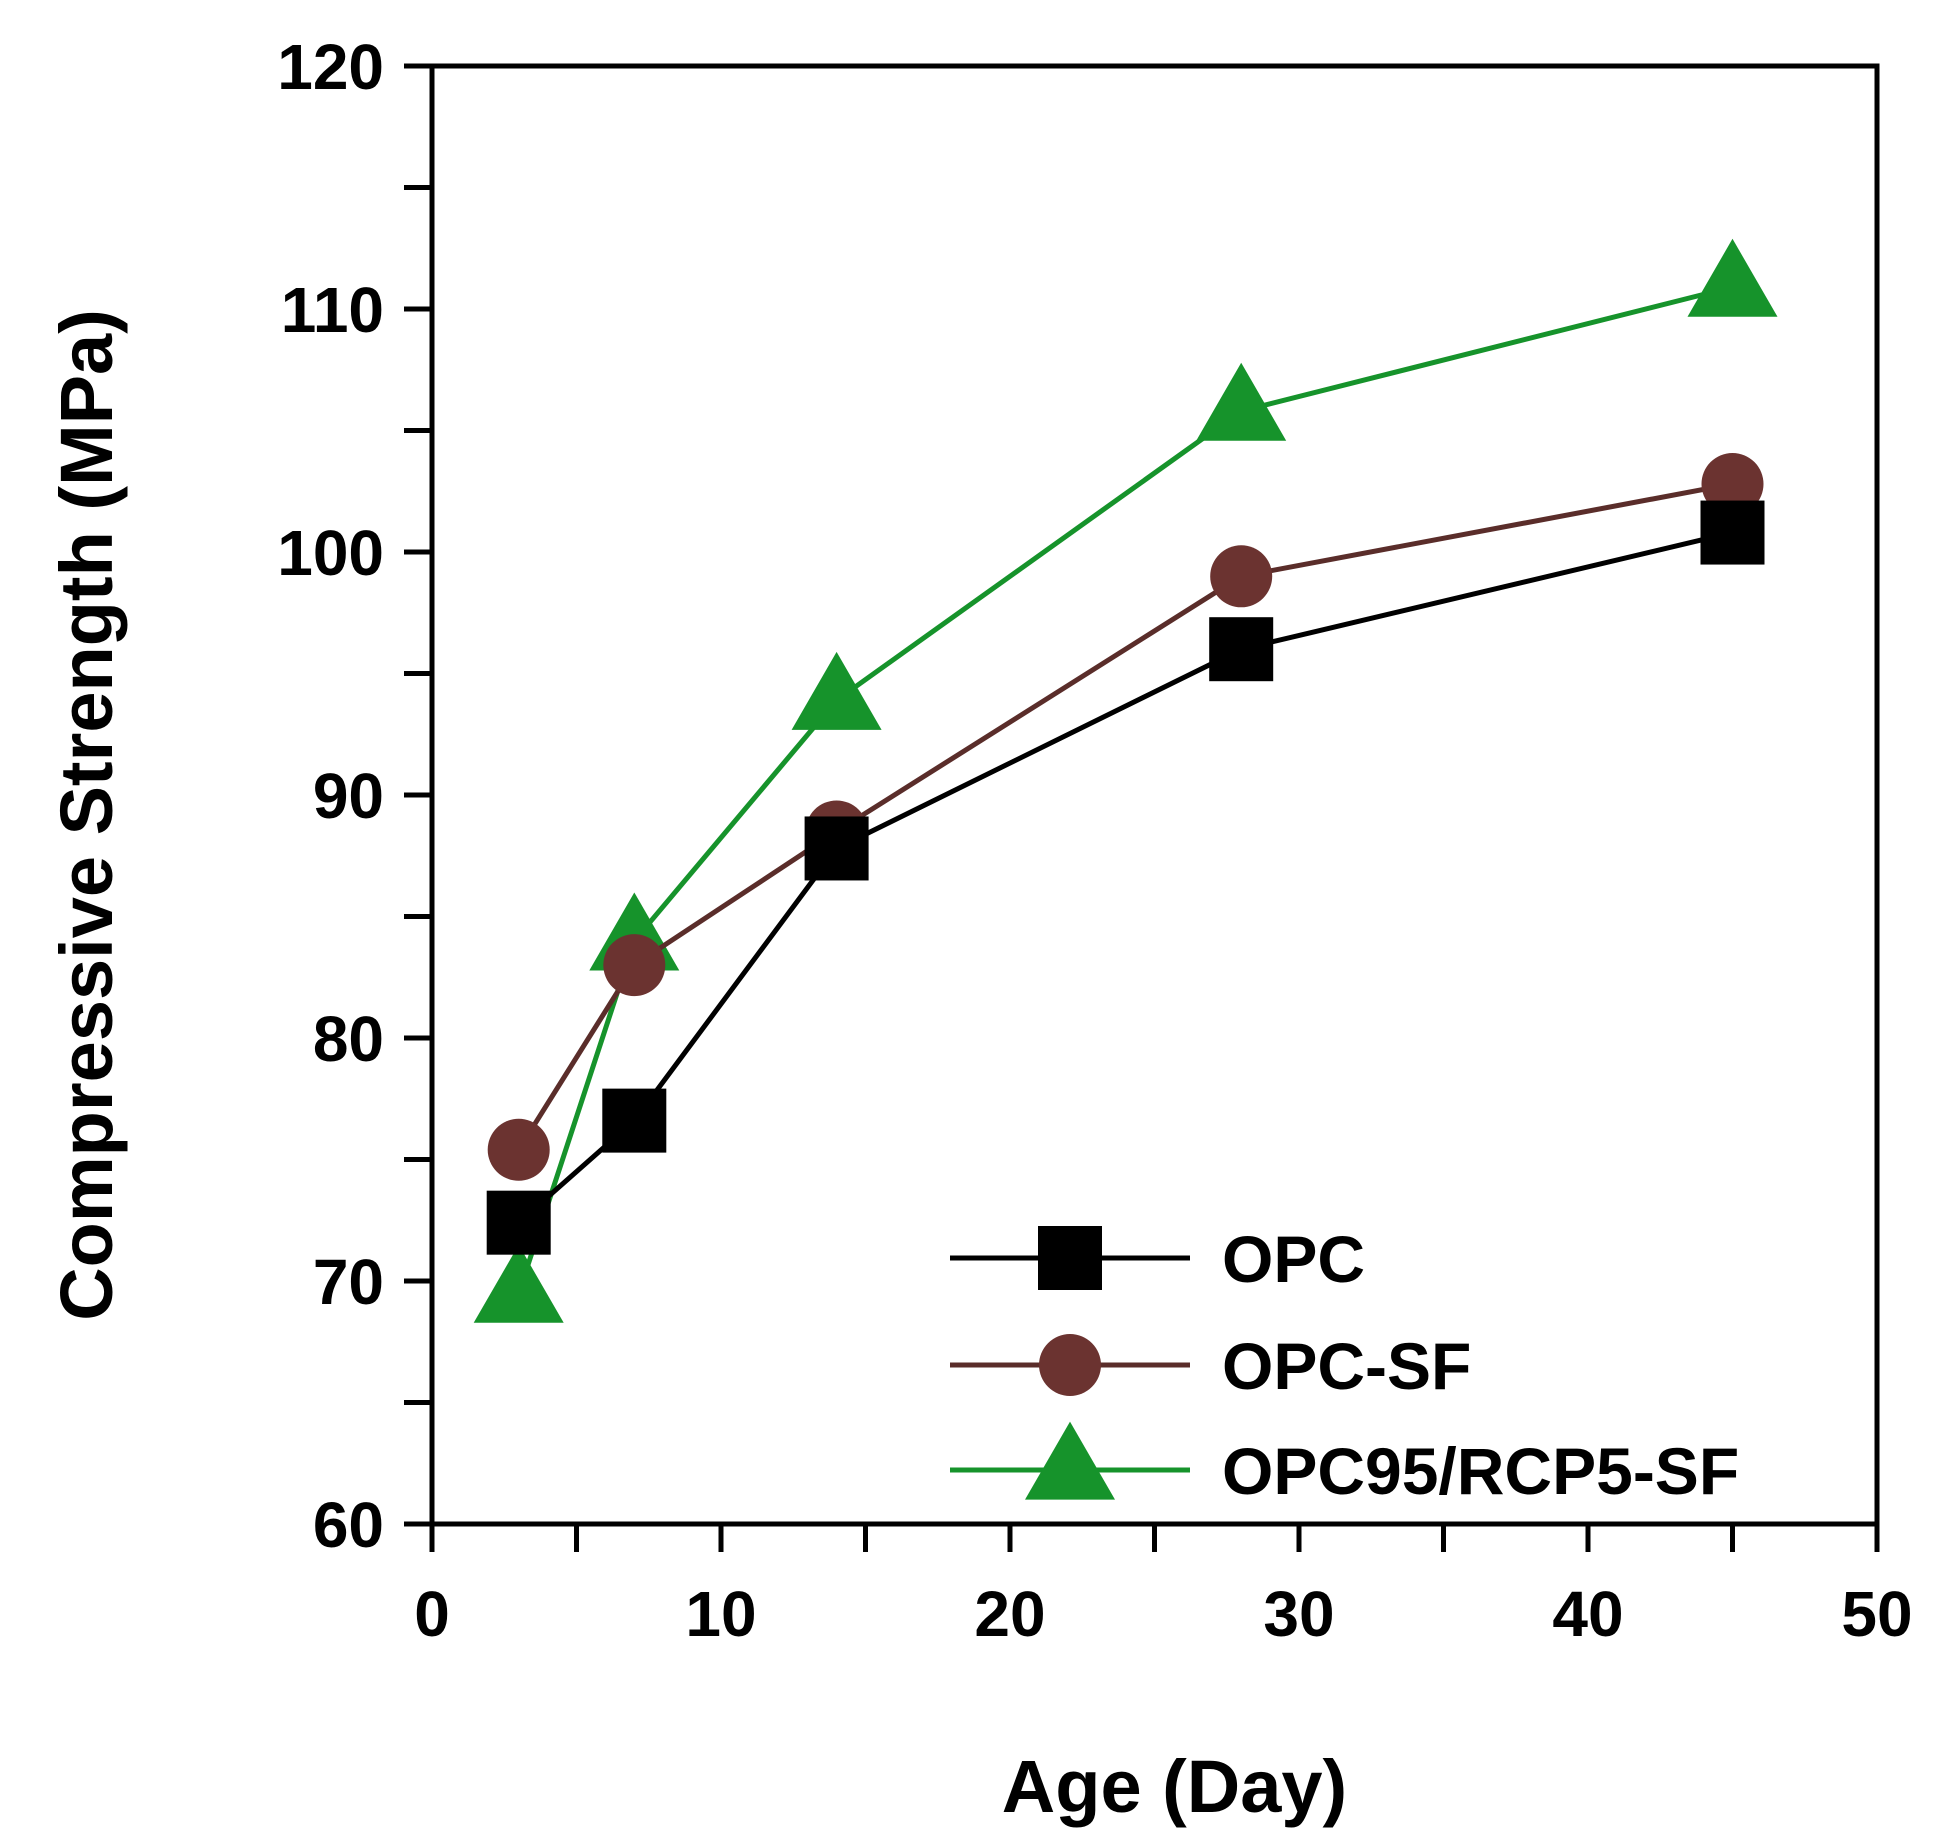 The width and height of the screenshot is (1942, 1839). Describe the element at coordinates (432, 1614) in the screenshot. I see `x-tick-label: 0` at that location.